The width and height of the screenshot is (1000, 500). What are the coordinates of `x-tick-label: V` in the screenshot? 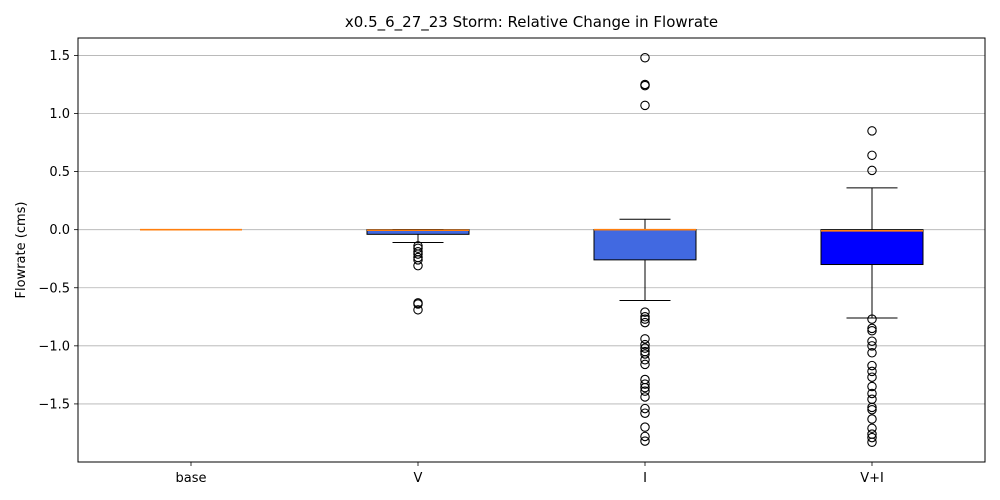 It's located at (418, 478).